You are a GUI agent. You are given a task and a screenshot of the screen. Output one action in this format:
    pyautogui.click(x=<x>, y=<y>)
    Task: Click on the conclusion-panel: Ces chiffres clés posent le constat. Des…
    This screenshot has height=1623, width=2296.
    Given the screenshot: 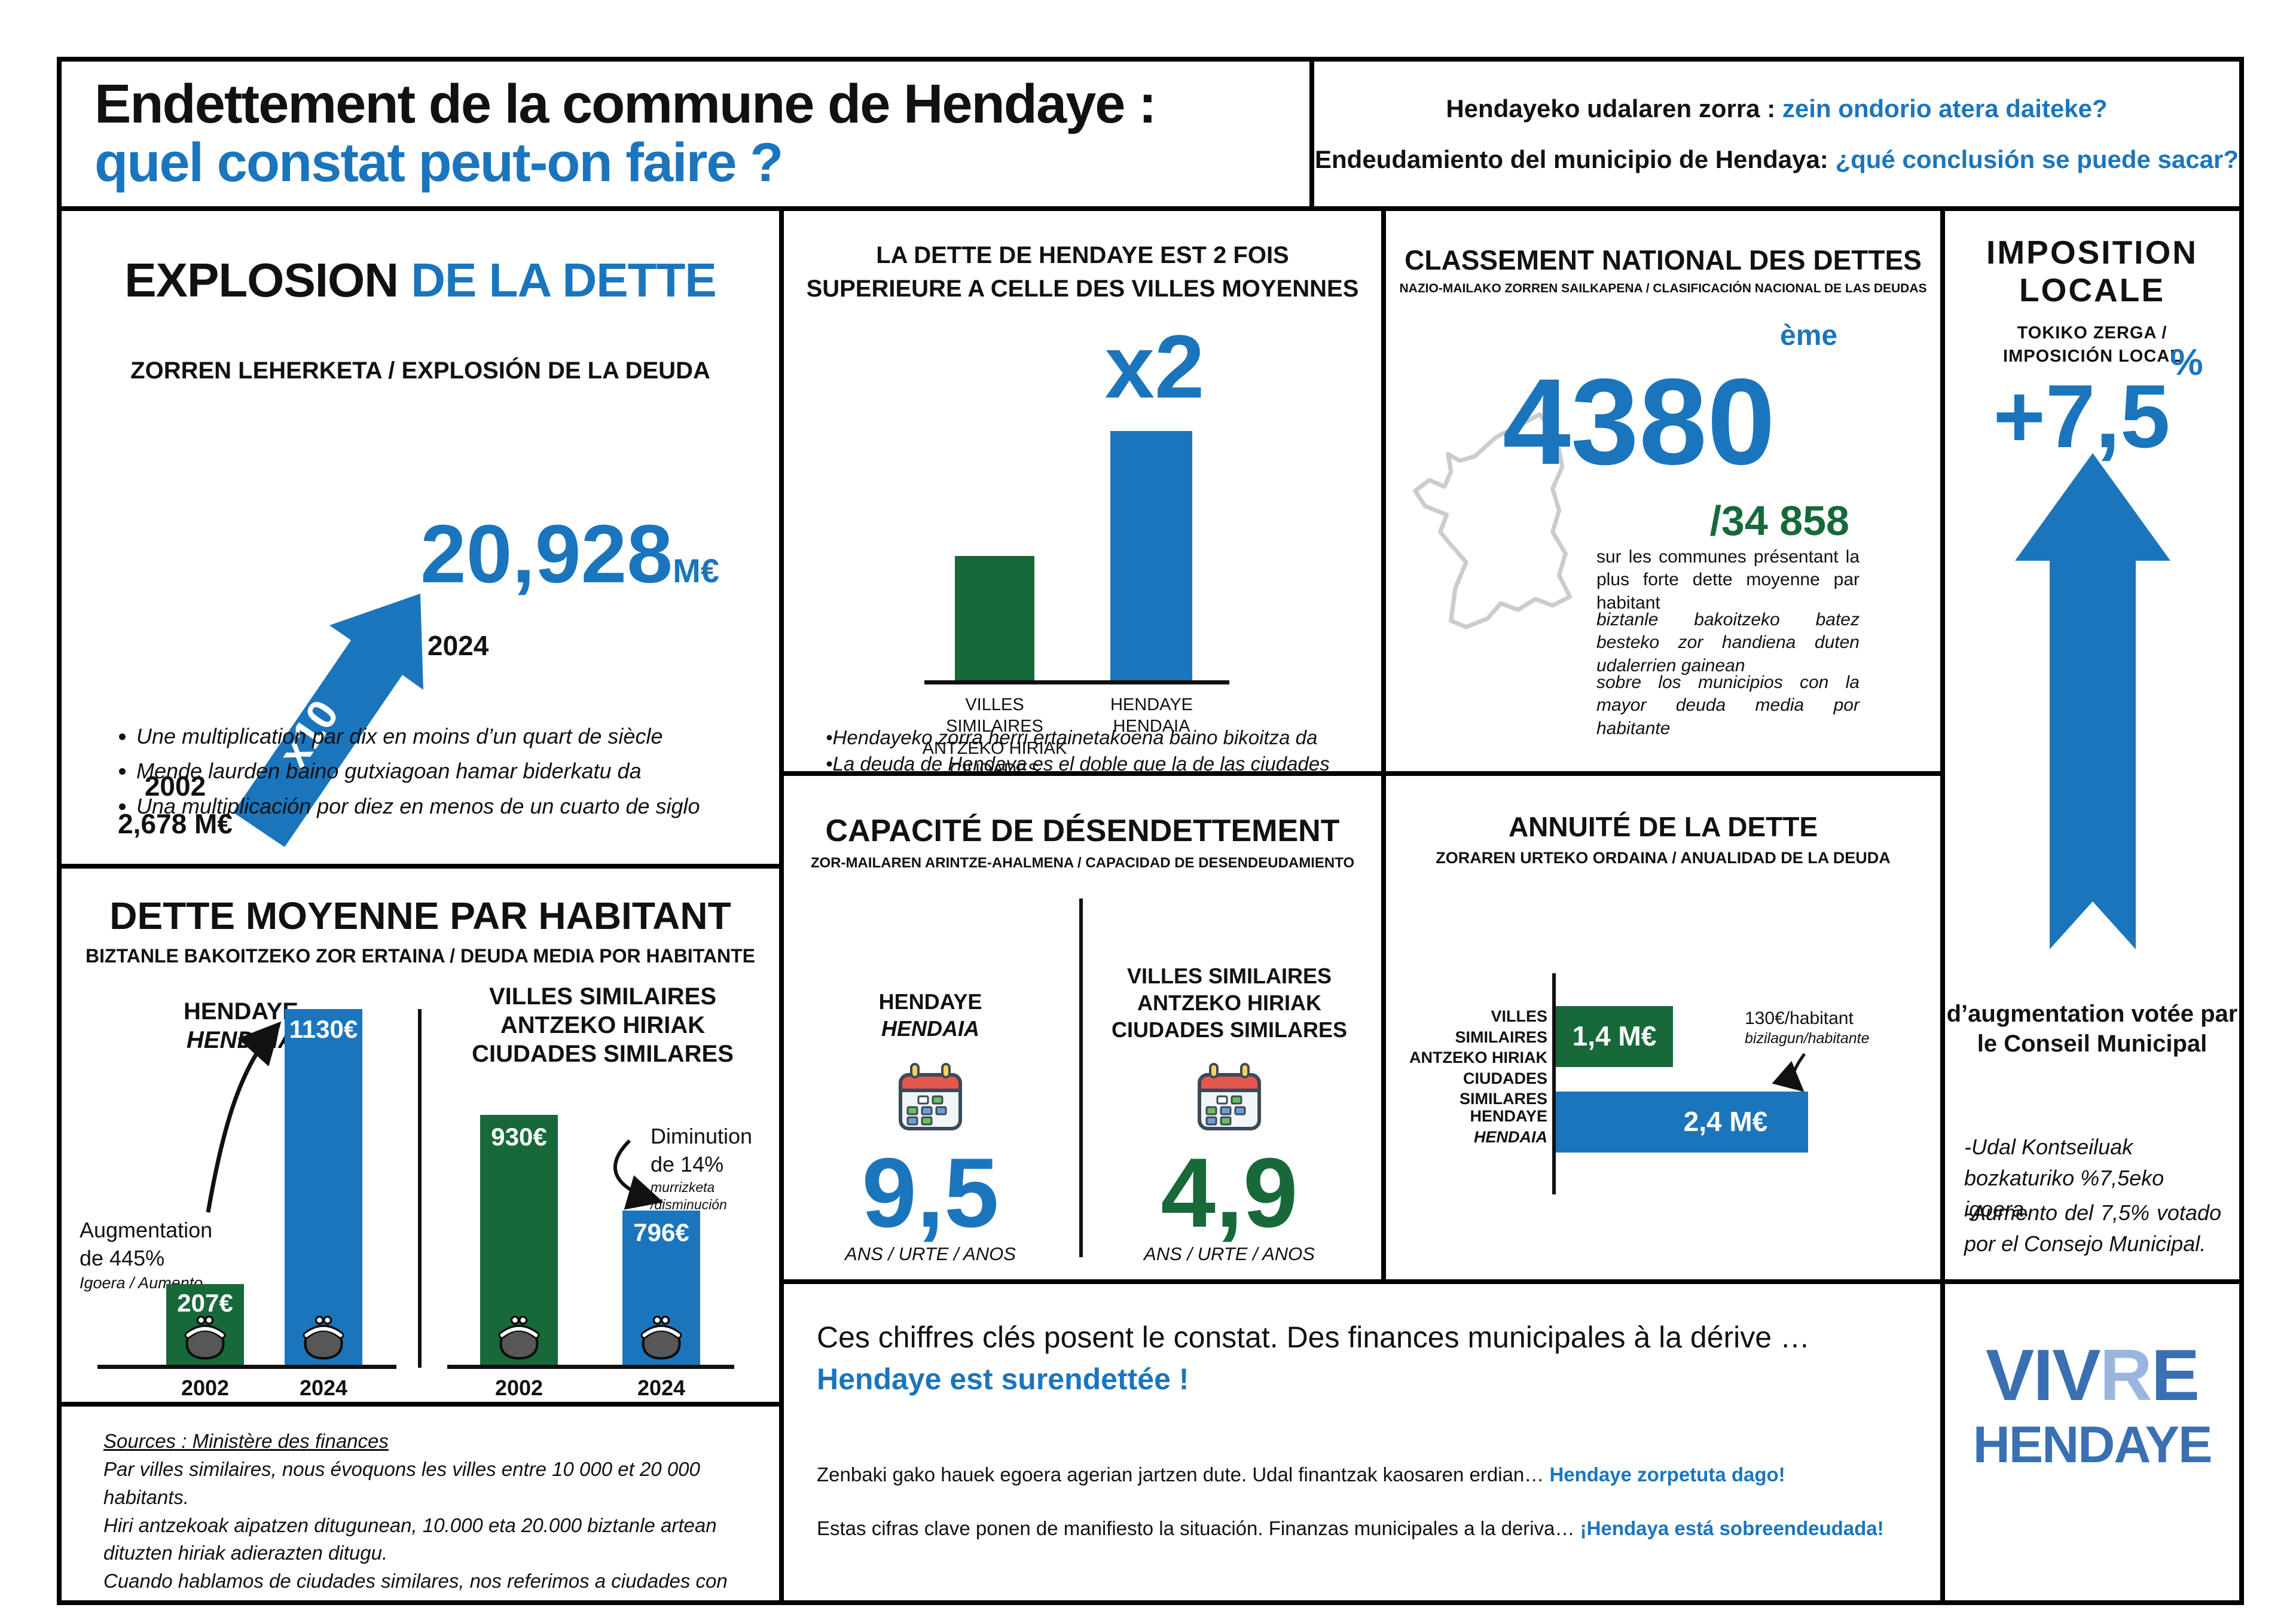 What is the action you would take?
    pyautogui.click(x=1362, y=1442)
    